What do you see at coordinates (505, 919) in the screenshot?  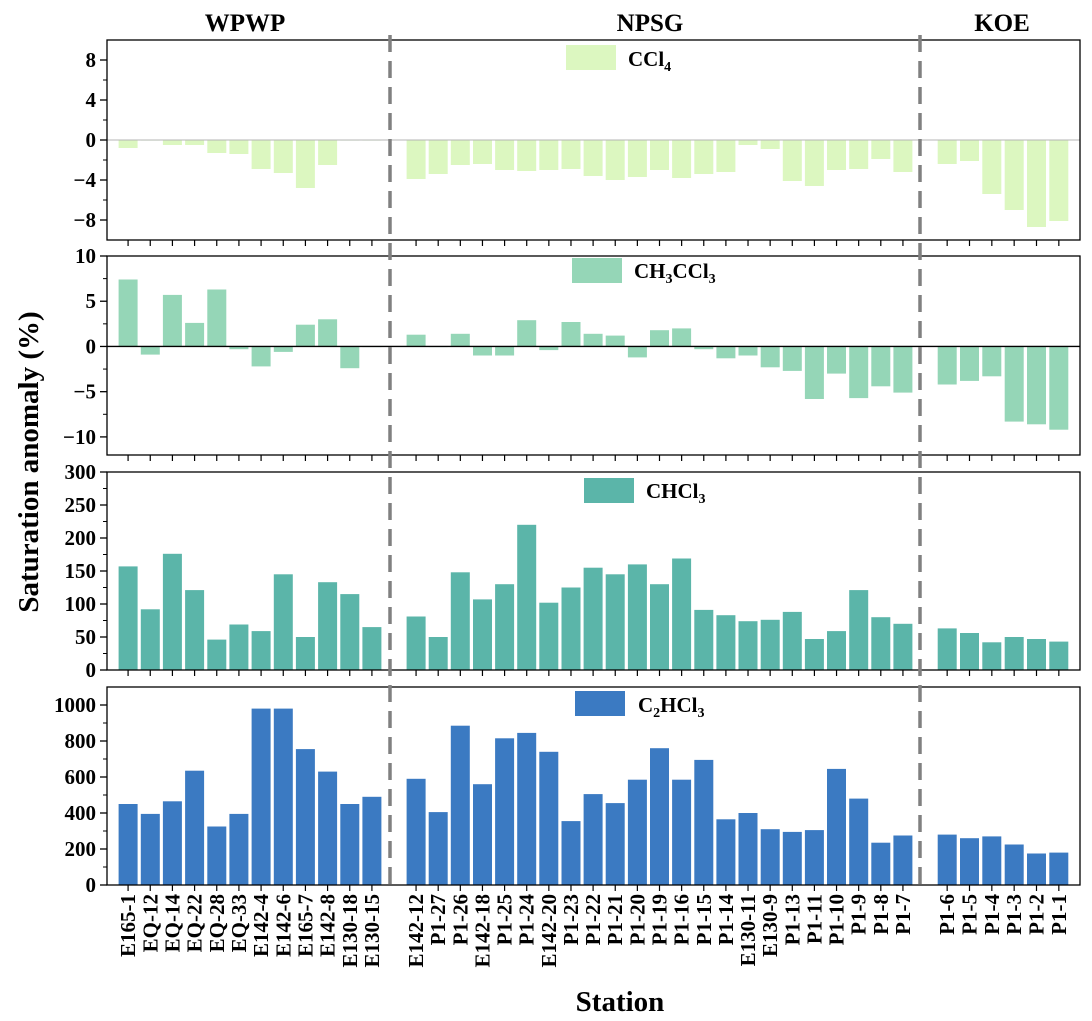 I see `station-label: P1-25` at bounding box center [505, 919].